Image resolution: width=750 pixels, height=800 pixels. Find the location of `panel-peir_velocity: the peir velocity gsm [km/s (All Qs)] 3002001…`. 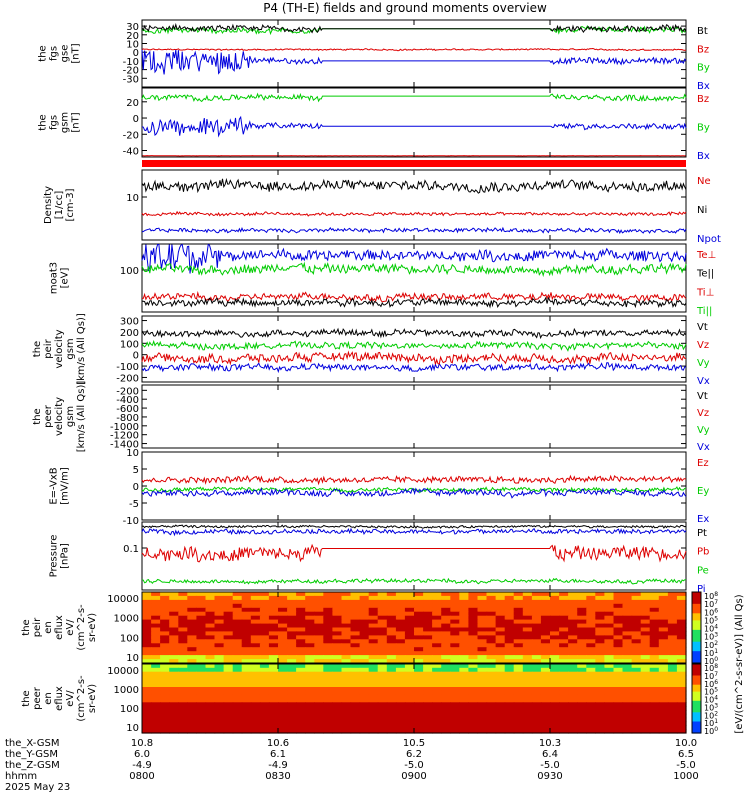

panel-peir_velocity: the peir velocity gsm [km/s (All Qs)] 3002001… is located at coordinates (371, 350).